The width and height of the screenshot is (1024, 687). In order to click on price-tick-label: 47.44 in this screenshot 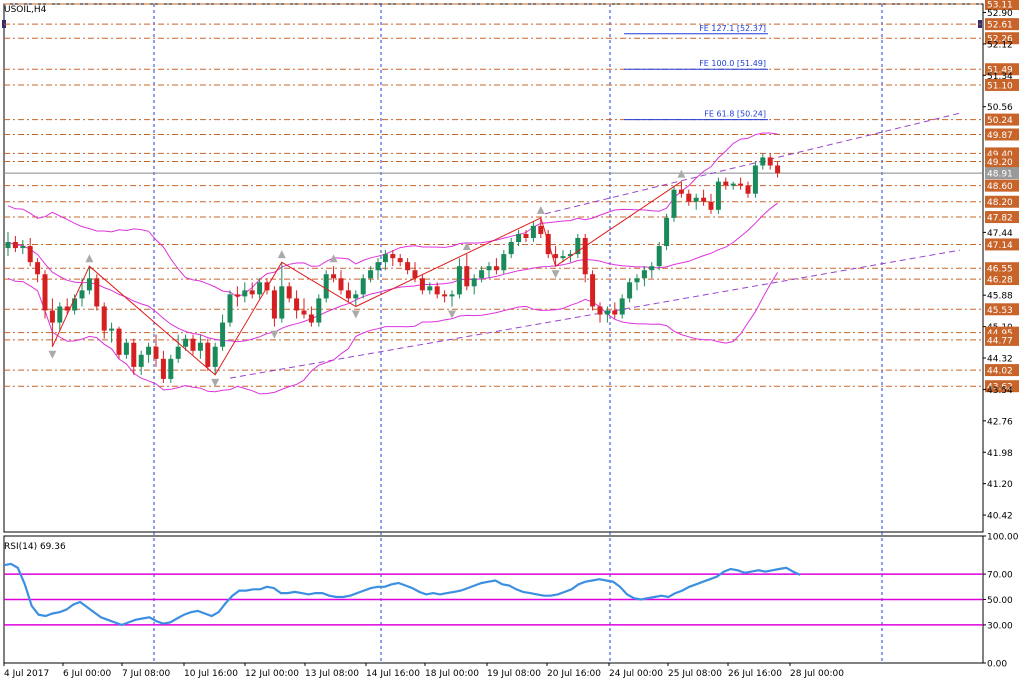, I will do `click(1000, 234)`.